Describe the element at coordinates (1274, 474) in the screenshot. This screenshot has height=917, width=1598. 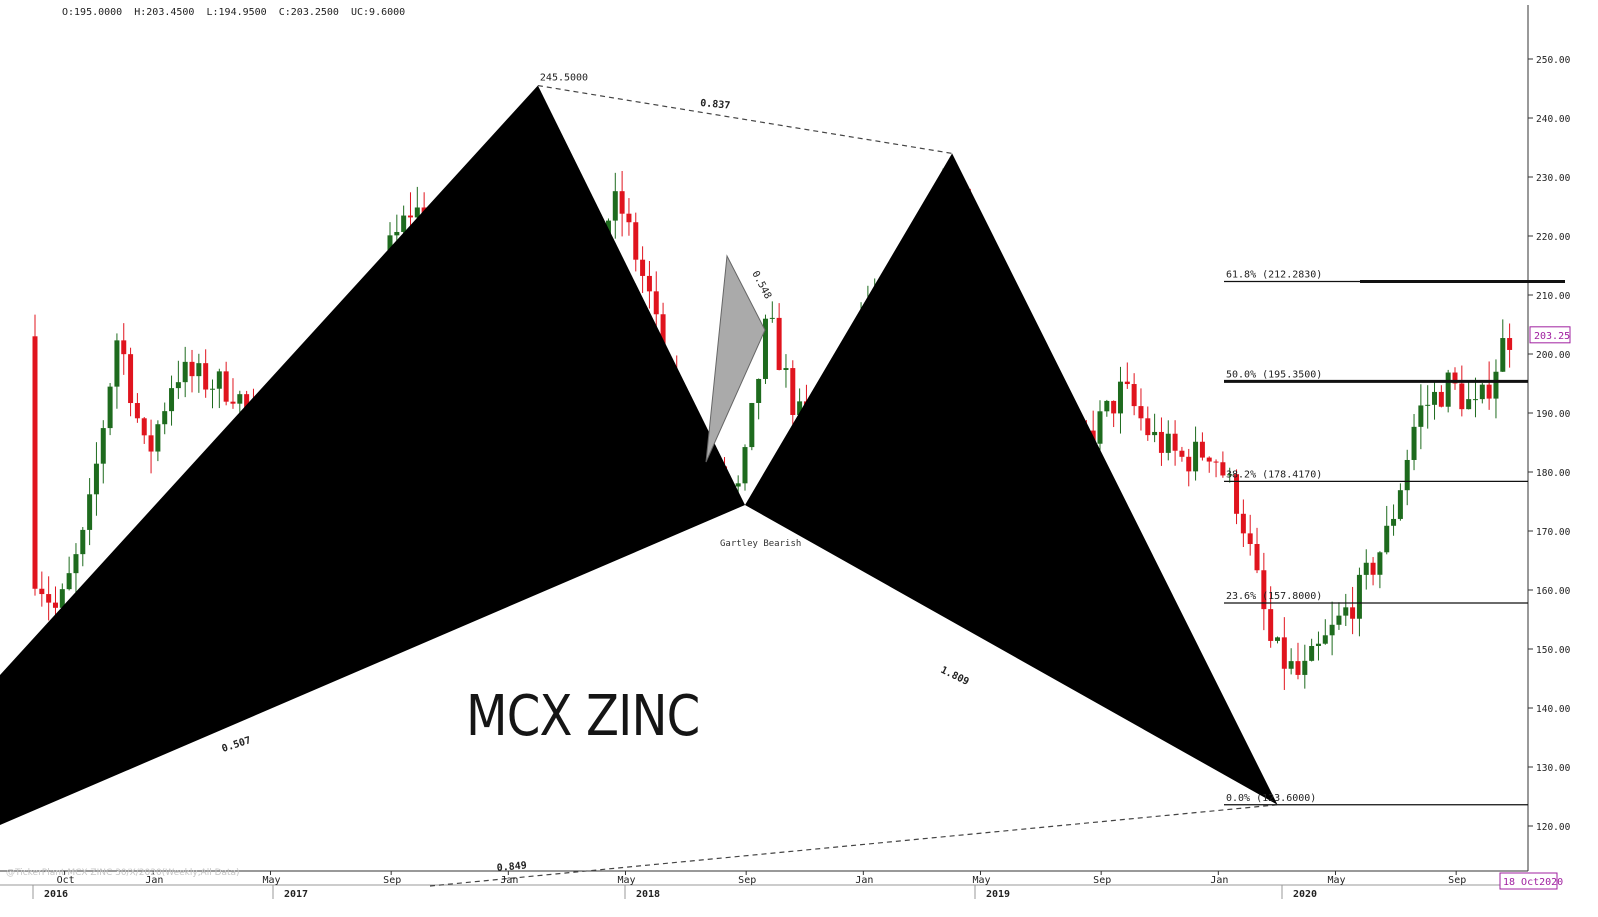
I see `fib-label: 38.2% (178.4170)` at that location.